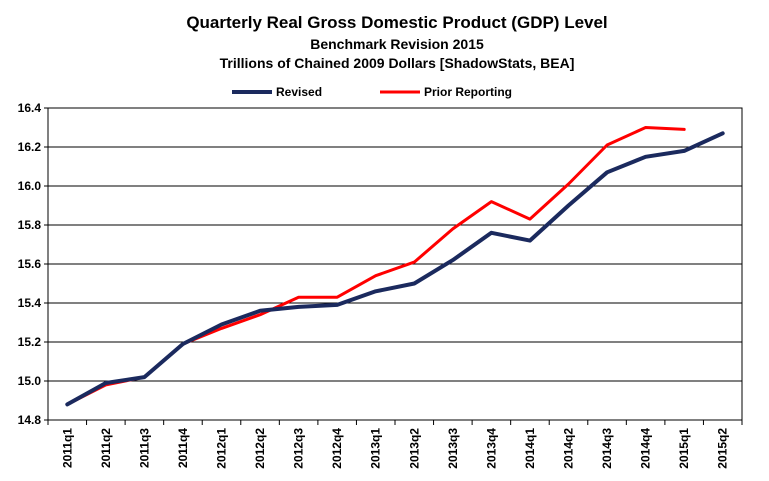  Describe the element at coordinates (372, 92) in the screenshot. I see `legend: Revised Prior Reporting` at that location.